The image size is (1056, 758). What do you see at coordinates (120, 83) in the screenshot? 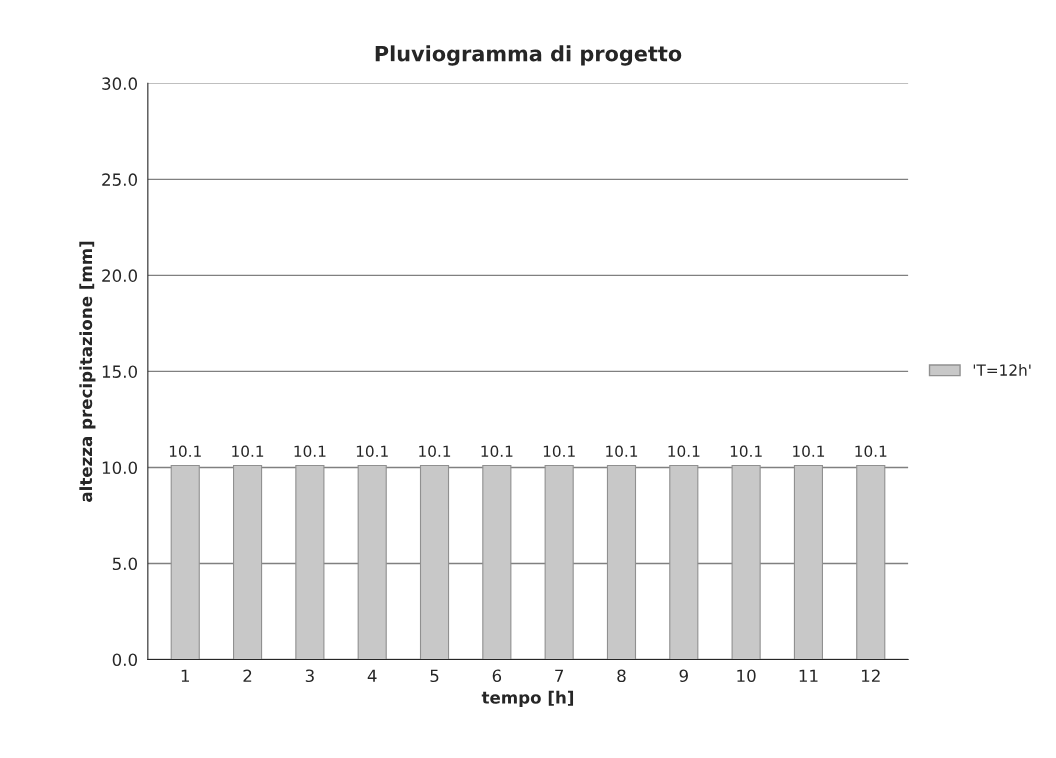
I see `y-tick-label: 30.0` at bounding box center [120, 83].